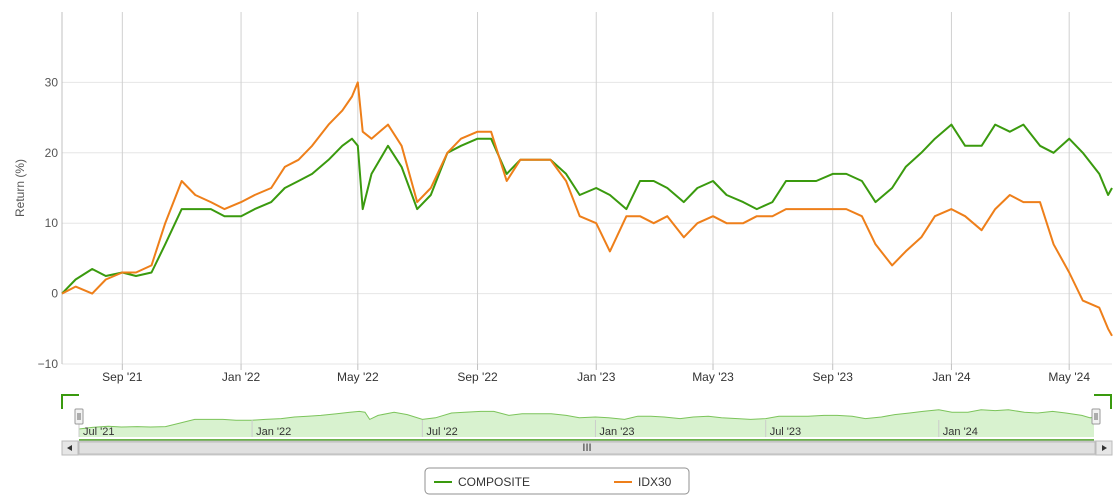 The height and width of the screenshot is (503, 1114). Describe the element at coordinates (785, 432) in the screenshot. I see `navigator-label: Jul '23` at that location.